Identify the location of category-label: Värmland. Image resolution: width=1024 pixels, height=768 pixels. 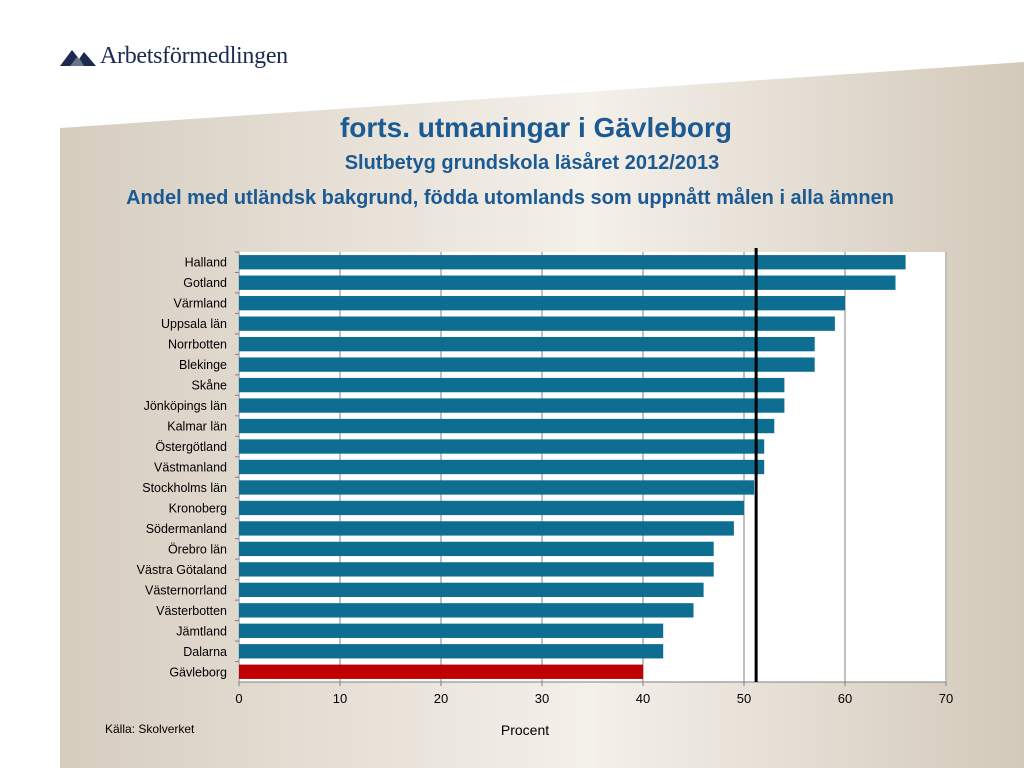
(201, 304).